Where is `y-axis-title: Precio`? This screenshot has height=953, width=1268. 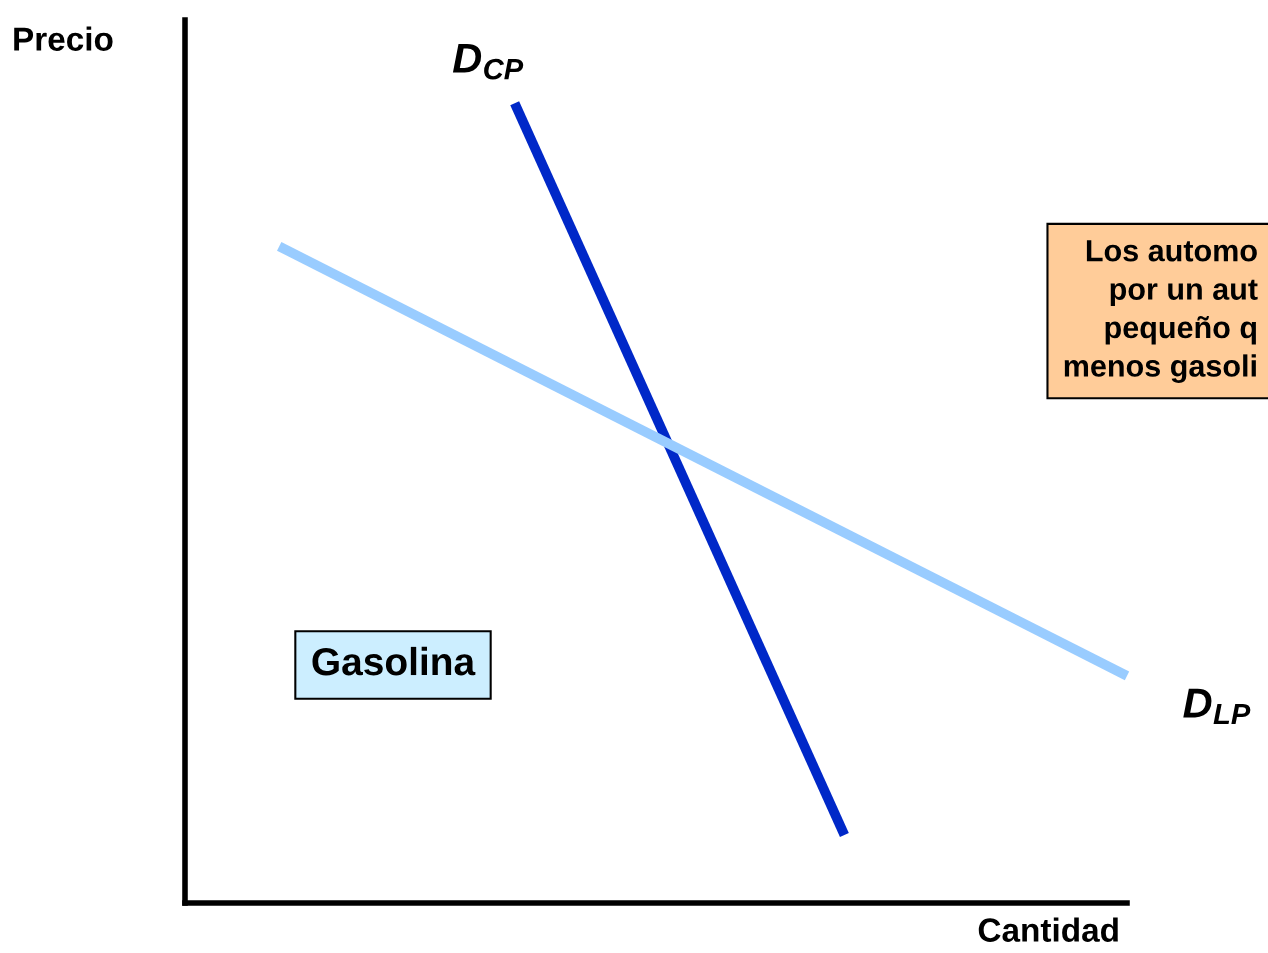
y-axis-title: Precio is located at coordinates (63, 38).